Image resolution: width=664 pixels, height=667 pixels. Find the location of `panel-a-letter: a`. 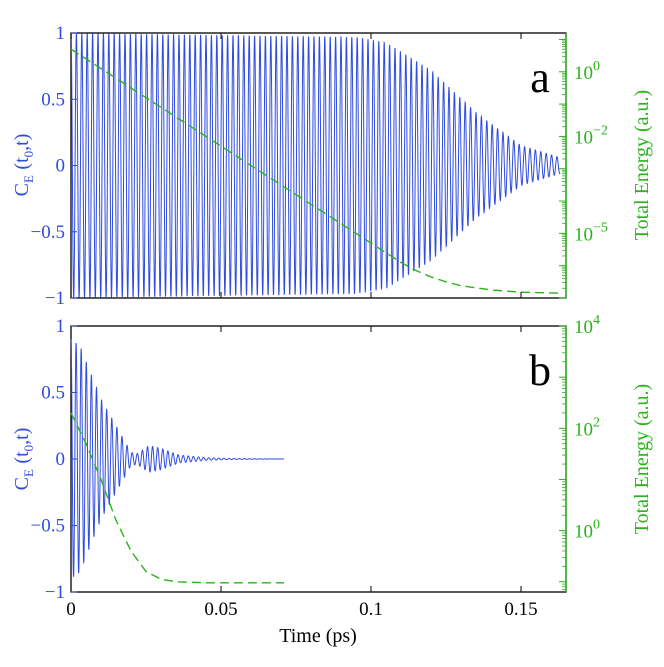

panel-a-letter: a is located at coordinates (540, 77).